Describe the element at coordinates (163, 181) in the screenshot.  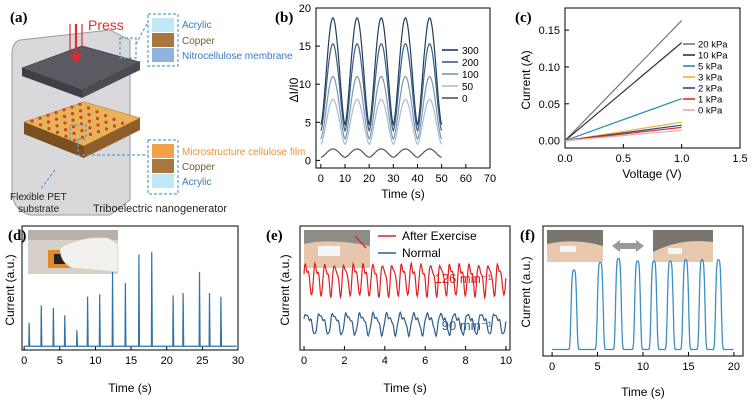
I see `layer-acrylic-bottom` at that location.